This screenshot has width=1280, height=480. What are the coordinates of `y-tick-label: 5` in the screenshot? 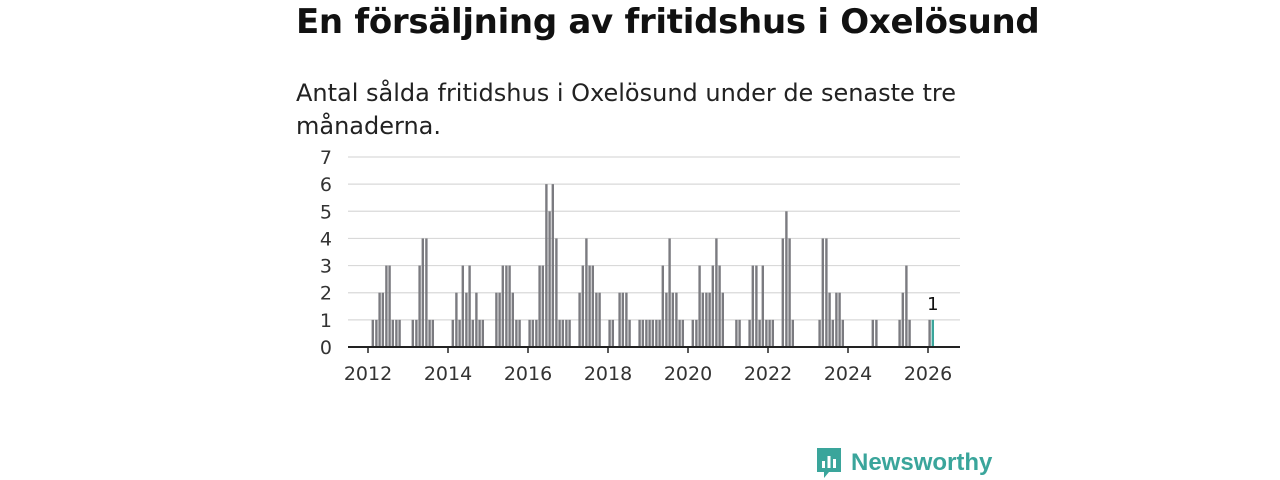 It's located at (326, 212).